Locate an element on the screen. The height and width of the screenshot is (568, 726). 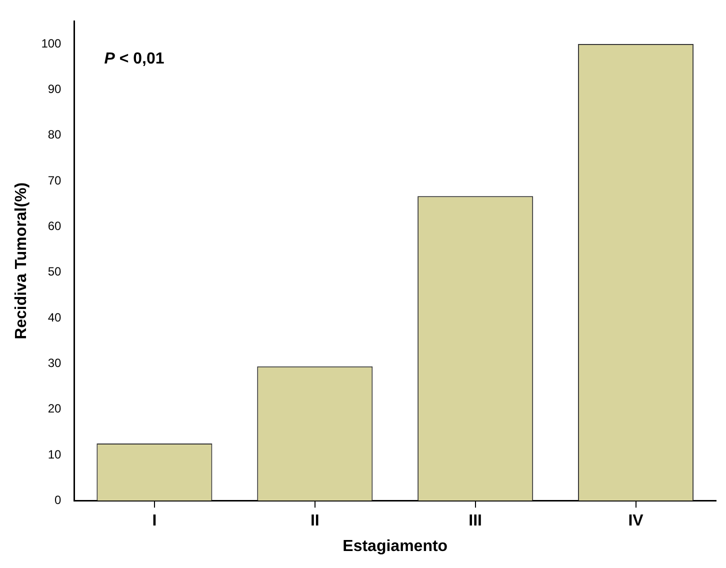
y-tick-label: 50 is located at coordinates (55, 271).